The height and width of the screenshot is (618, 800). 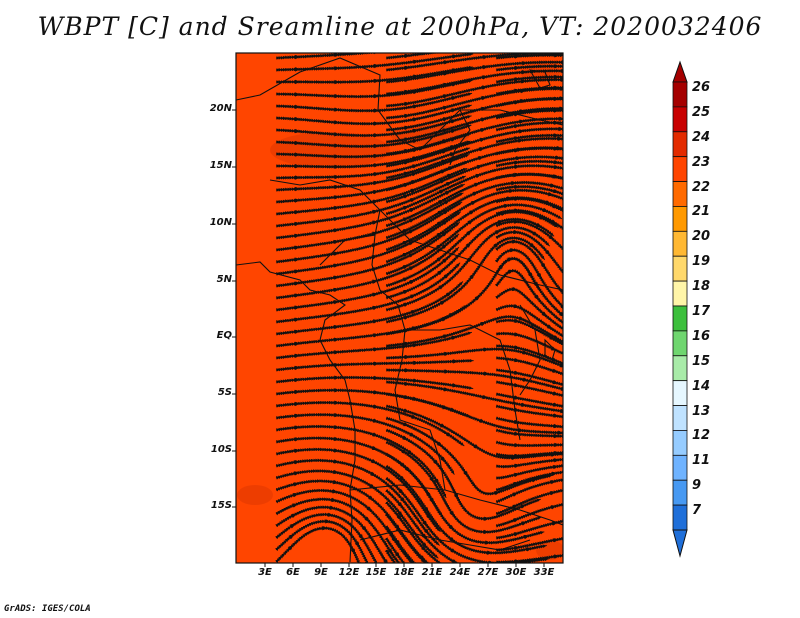 What do you see at coordinates (432, 572) in the screenshot?
I see `lon-tick-label: 21E` at bounding box center [432, 572].